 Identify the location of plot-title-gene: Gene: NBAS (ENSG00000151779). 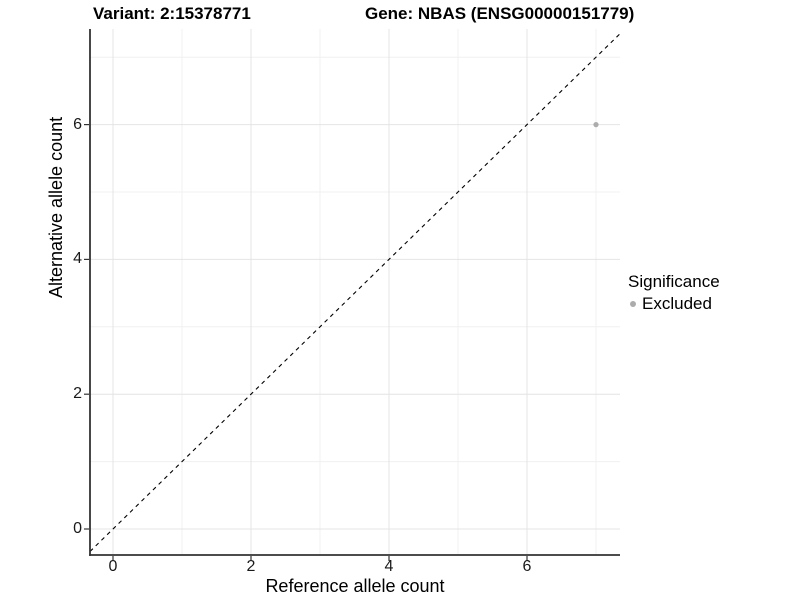
(500, 13).